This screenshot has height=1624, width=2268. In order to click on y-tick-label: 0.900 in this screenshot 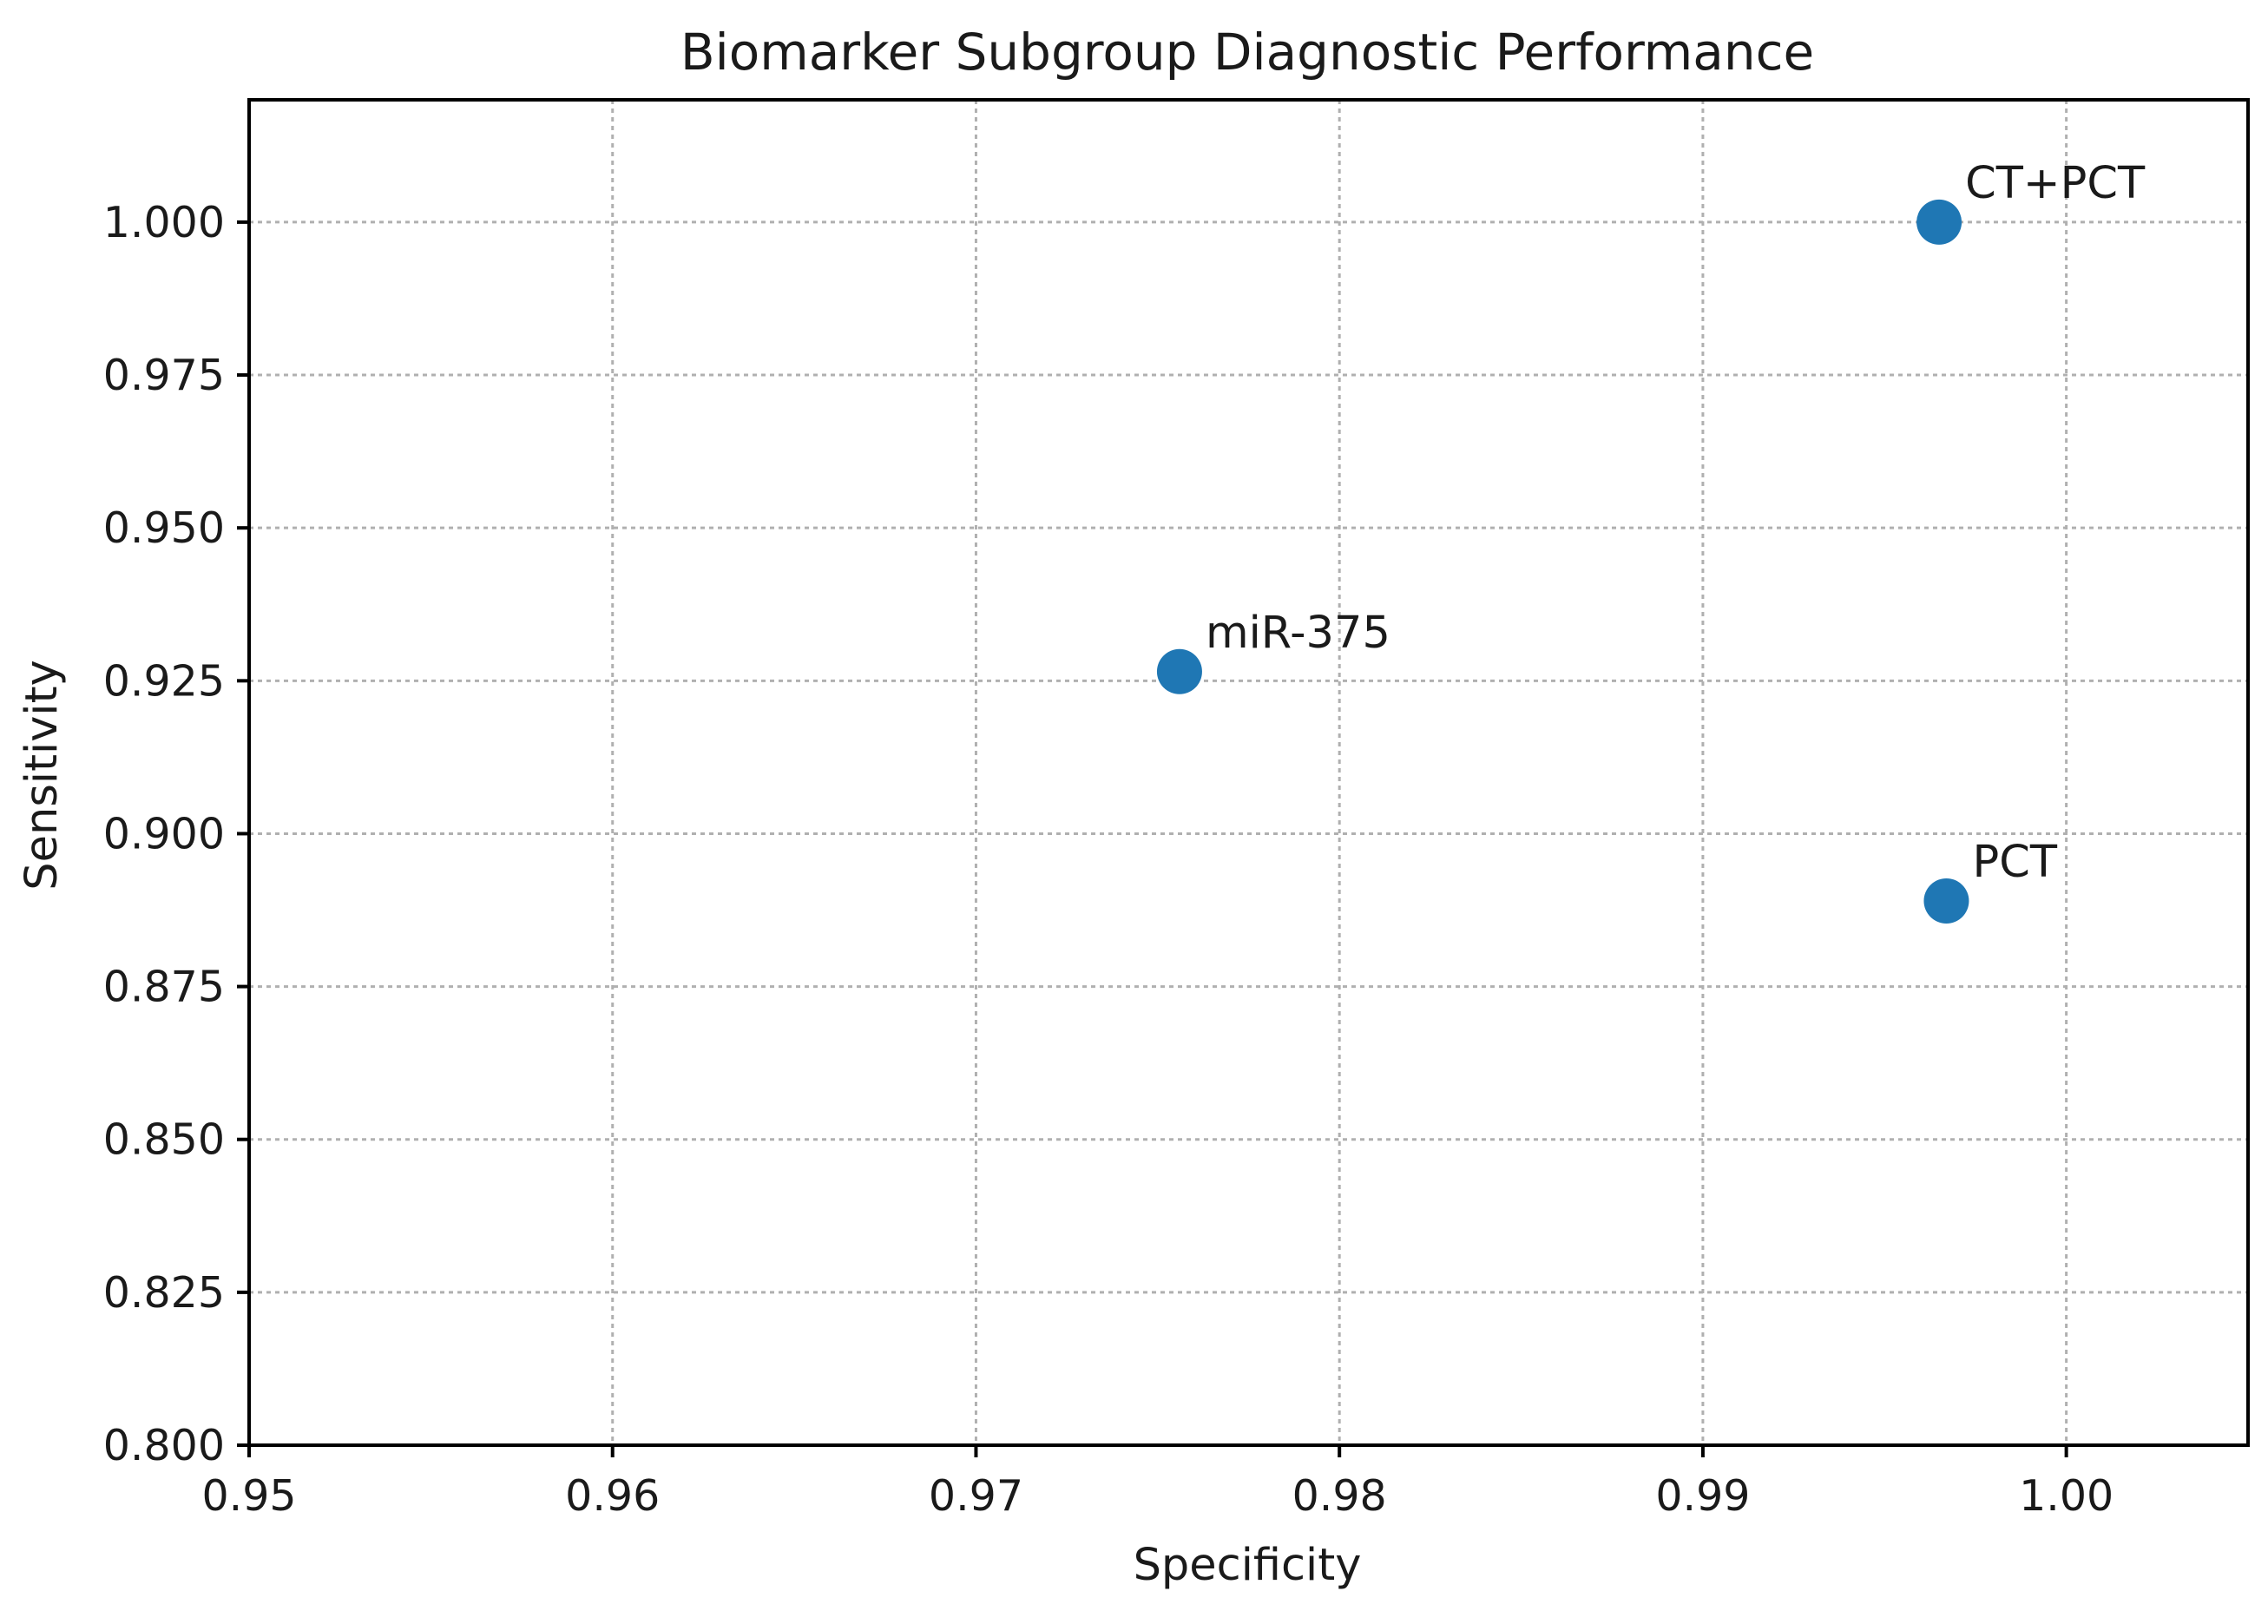, I will do `click(164, 833)`.